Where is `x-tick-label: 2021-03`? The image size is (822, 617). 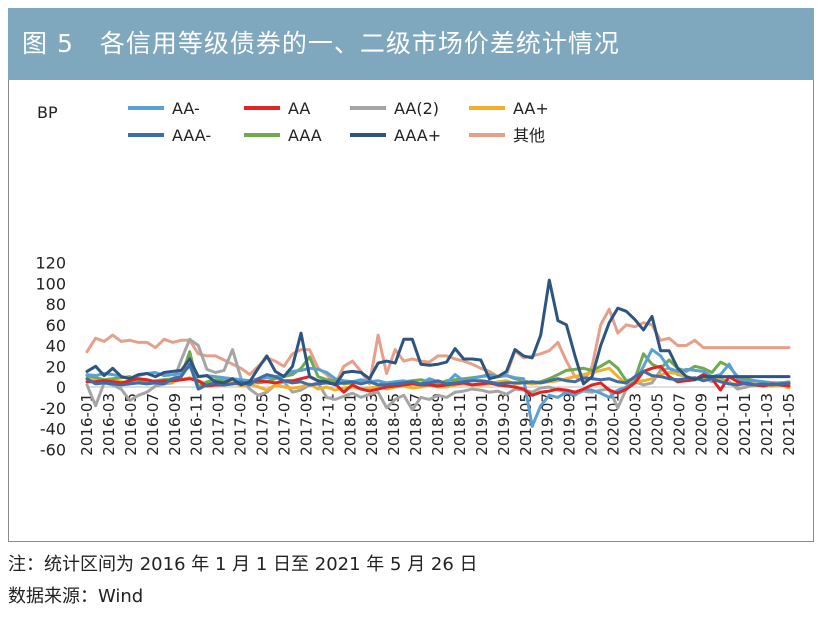 x-tick-label: 2021-03 is located at coordinates (767, 424).